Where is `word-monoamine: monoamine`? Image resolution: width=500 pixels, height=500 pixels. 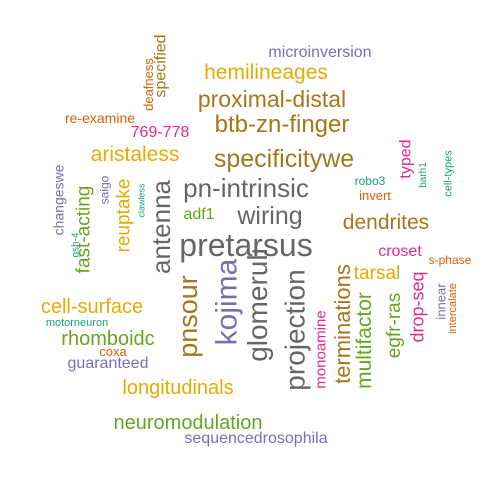
word-monoamine: monoamine is located at coordinates (321, 349).